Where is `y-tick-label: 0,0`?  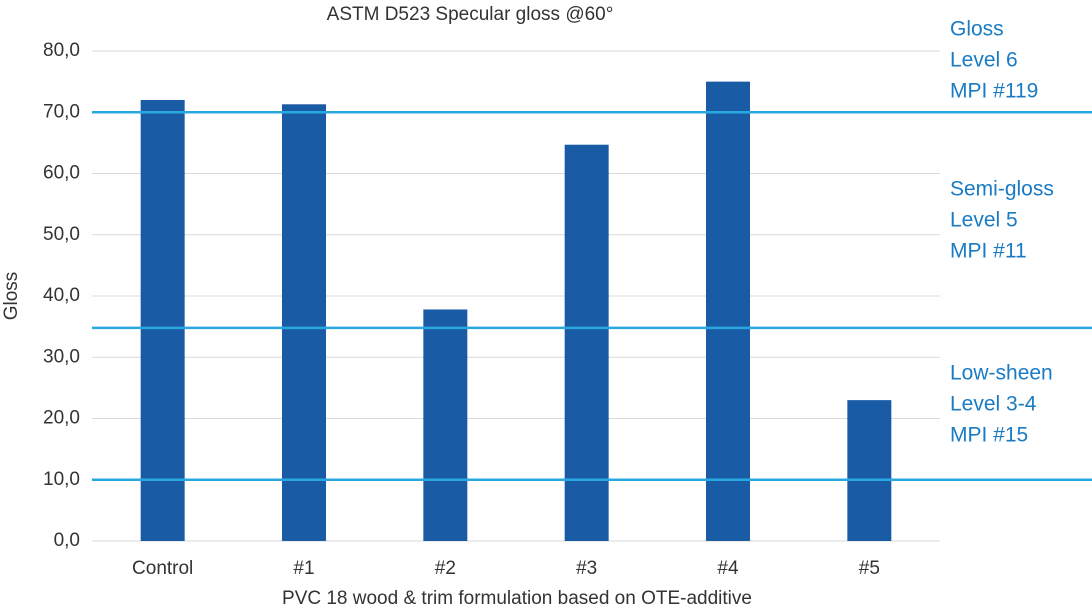 y-tick-label: 0,0 is located at coordinates (67, 540).